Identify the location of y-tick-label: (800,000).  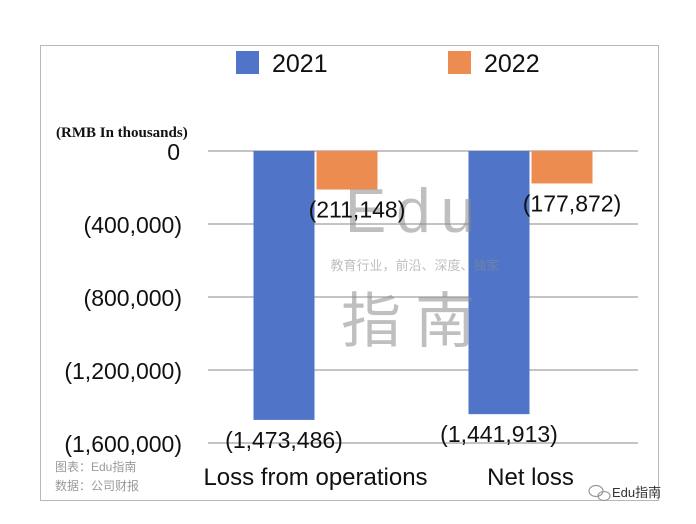
(133, 298).